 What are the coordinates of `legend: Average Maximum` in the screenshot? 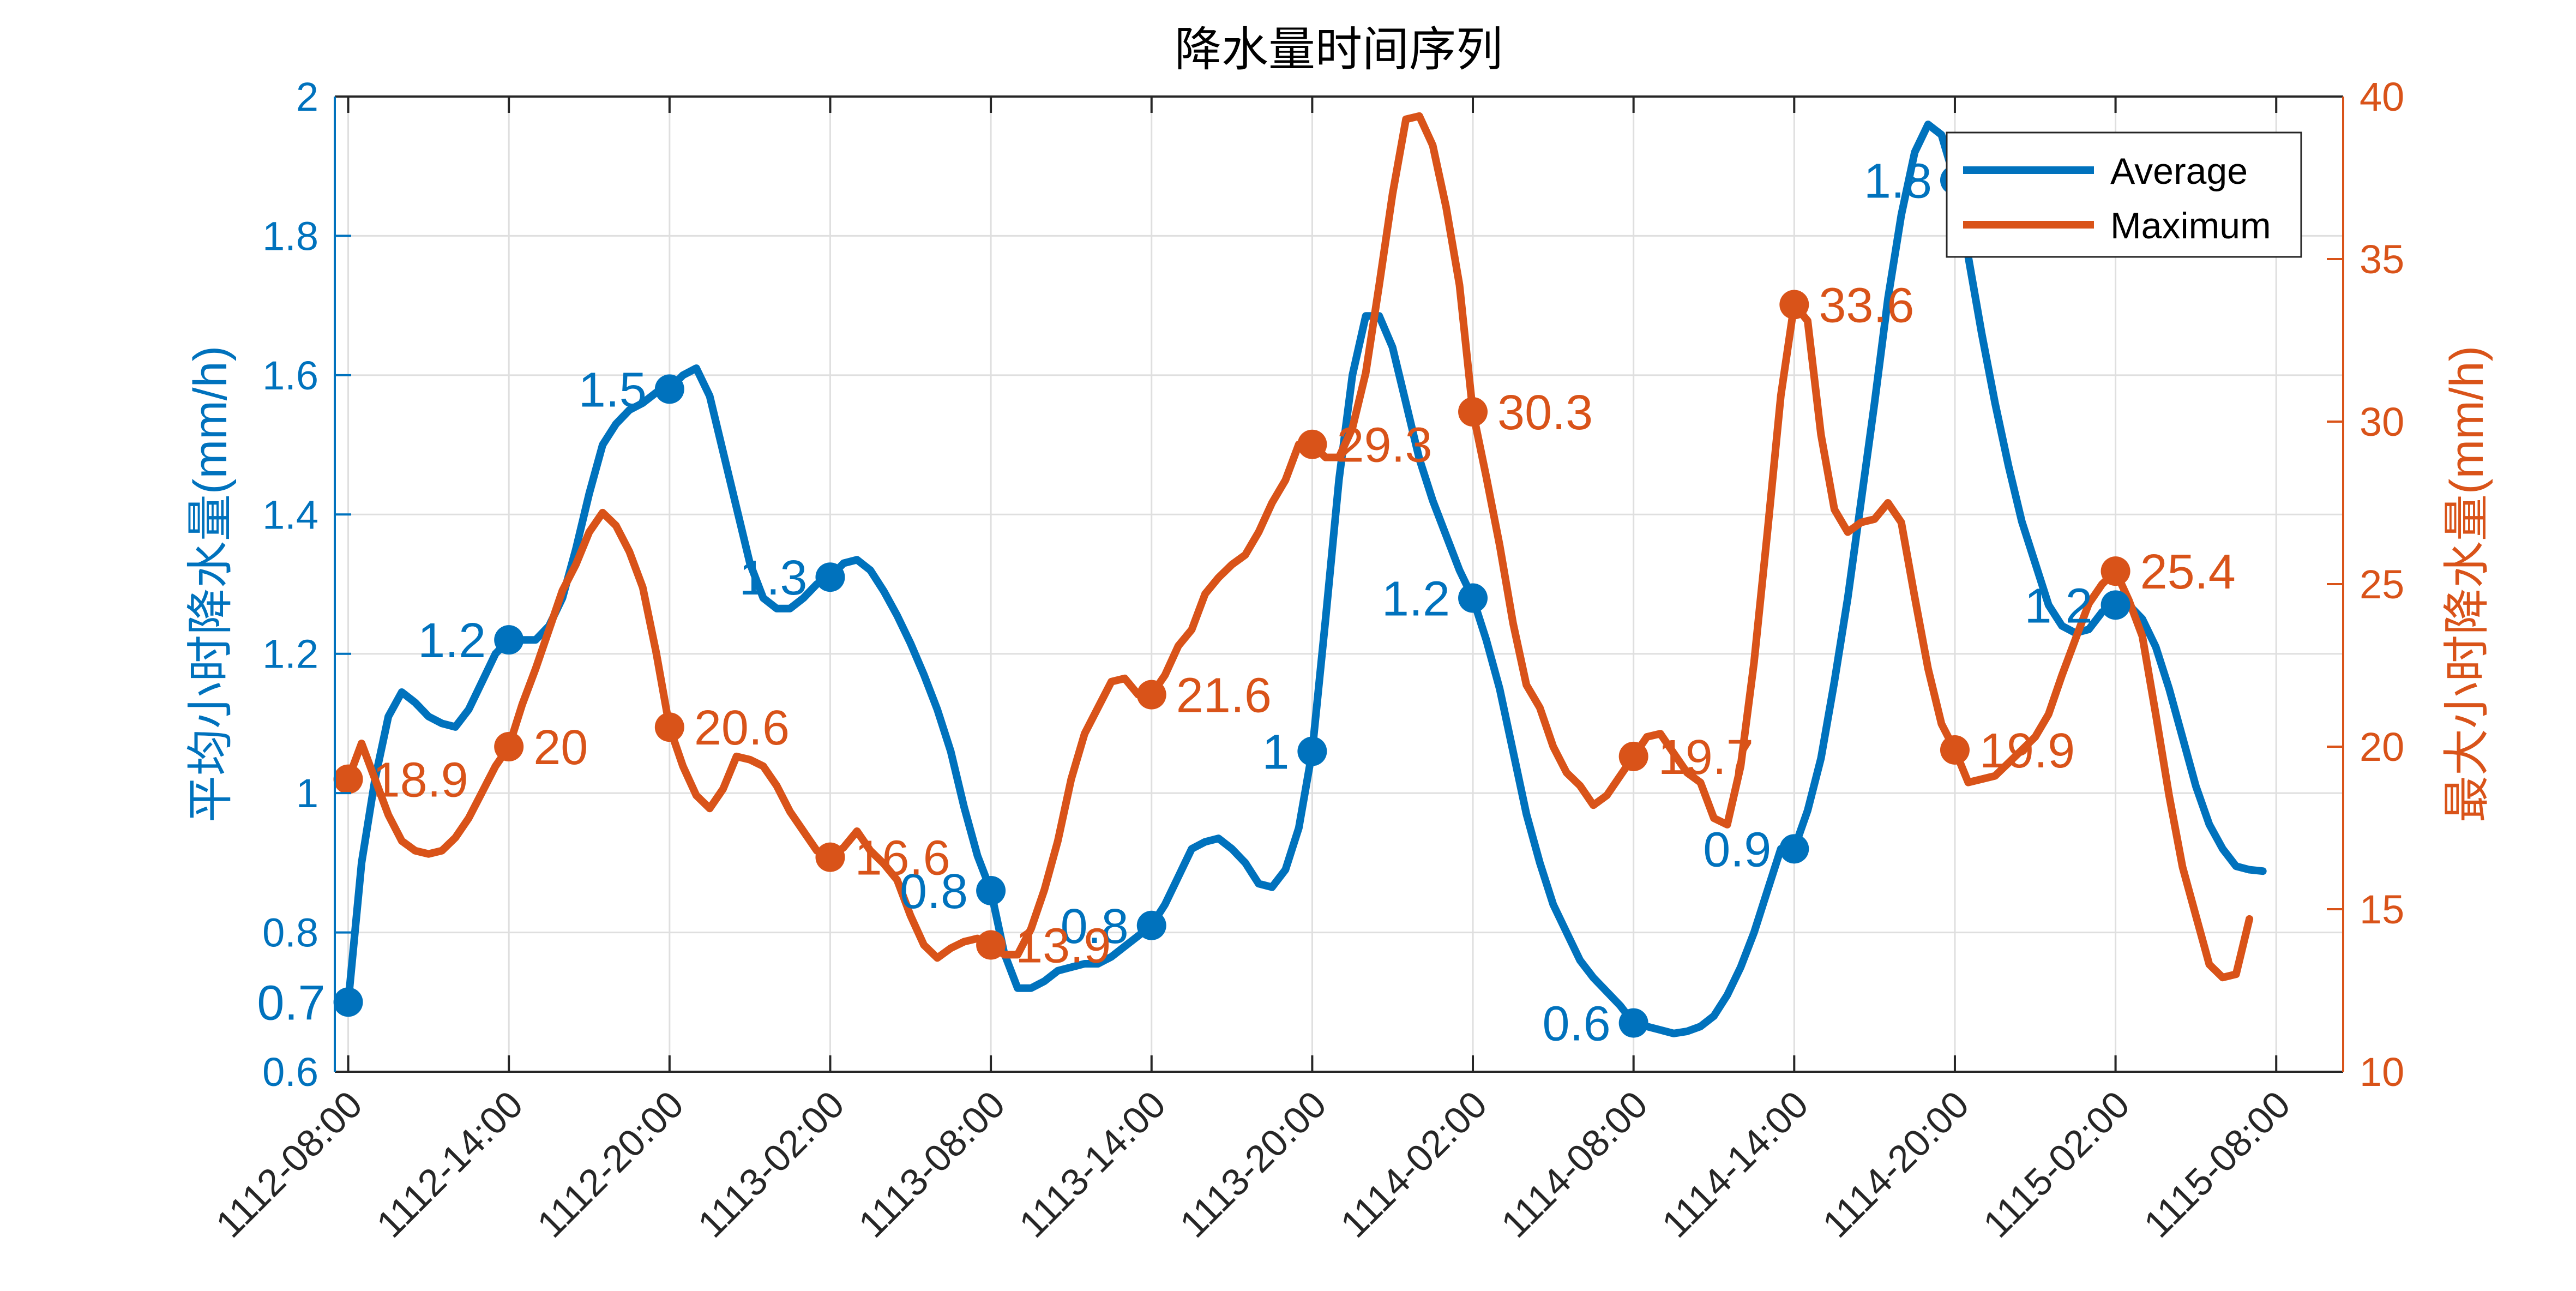 It's located at (2124, 194).